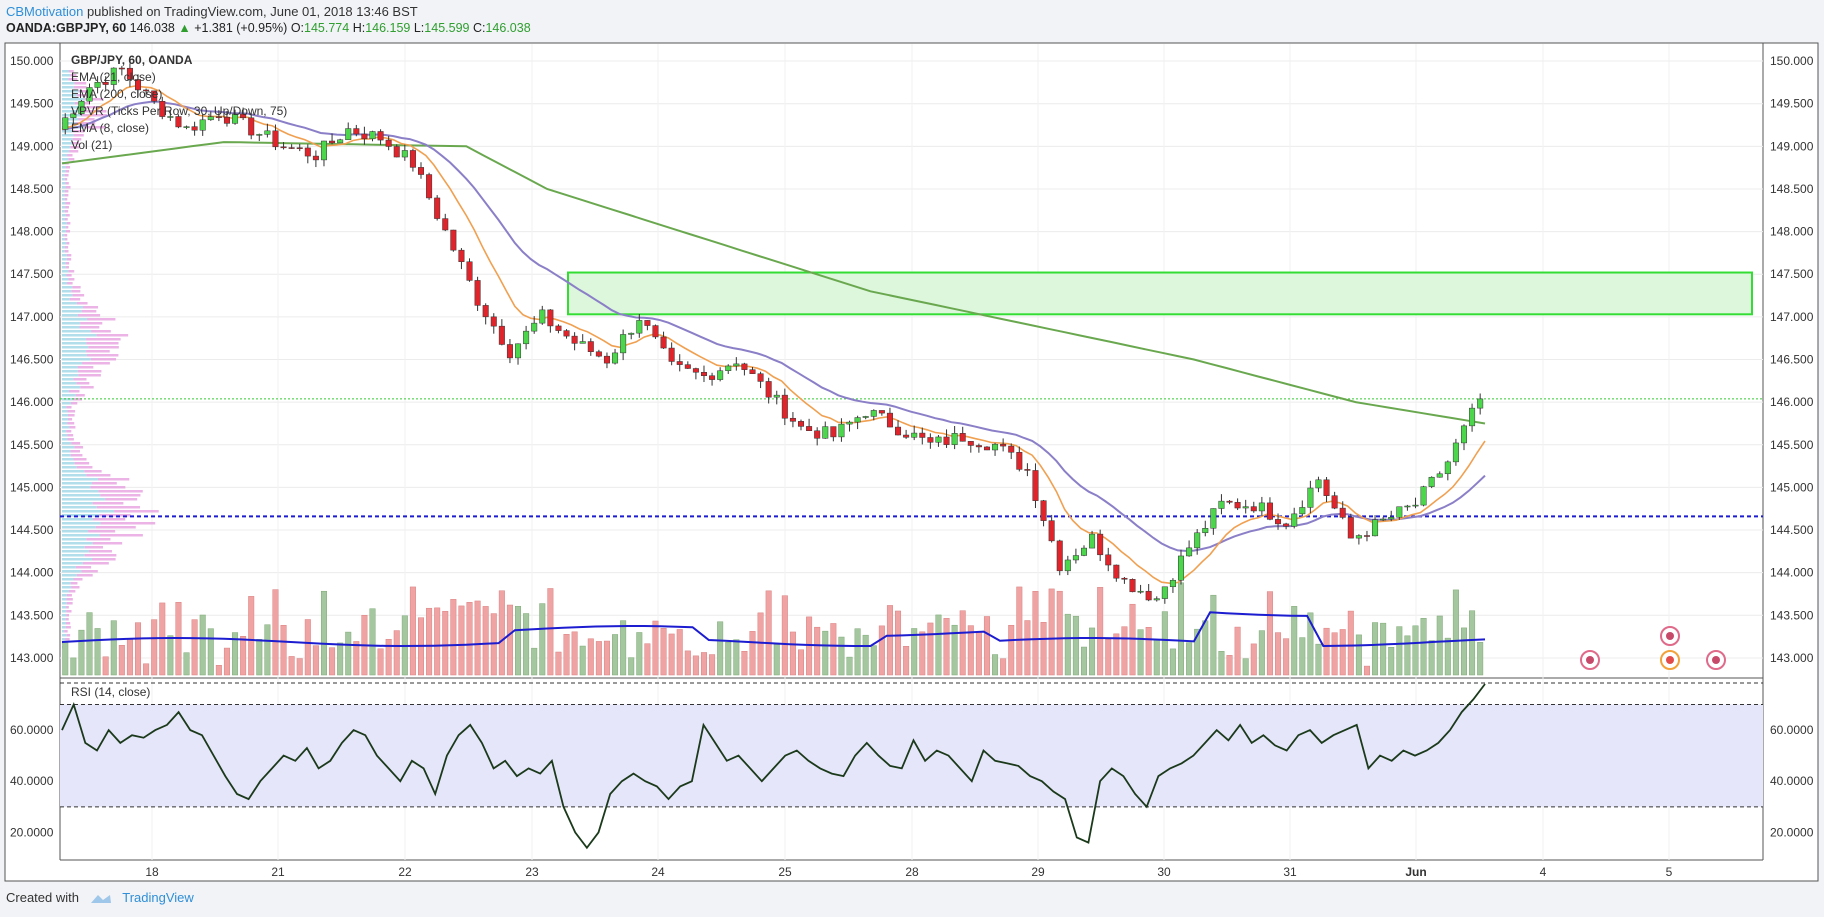 Image resolution: width=1824 pixels, height=917 pixels. Describe the element at coordinates (152, 28) in the screenshot. I see `last-price: 146.038` at that location.